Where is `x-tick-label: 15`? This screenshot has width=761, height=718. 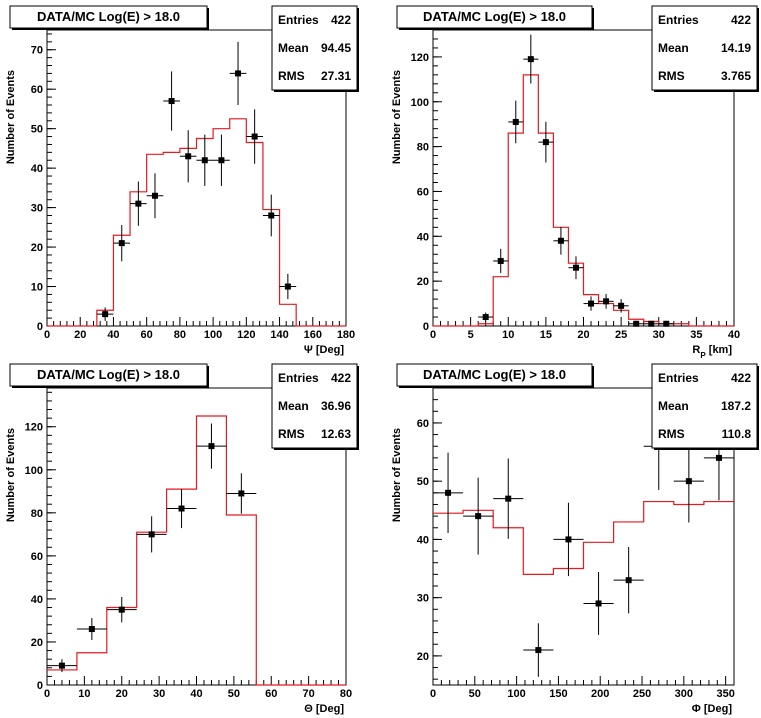 x-tick-label: 15 is located at coordinates (546, 335).